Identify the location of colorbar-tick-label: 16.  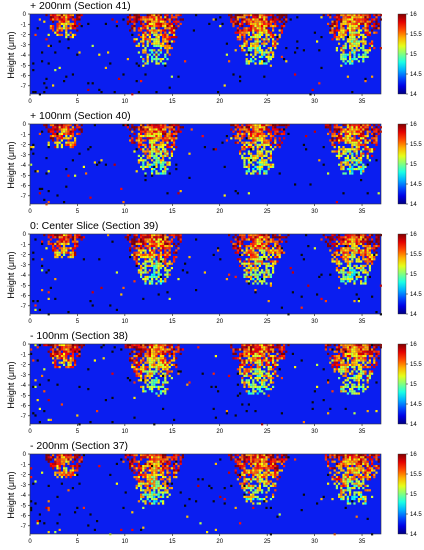
(413, 235).